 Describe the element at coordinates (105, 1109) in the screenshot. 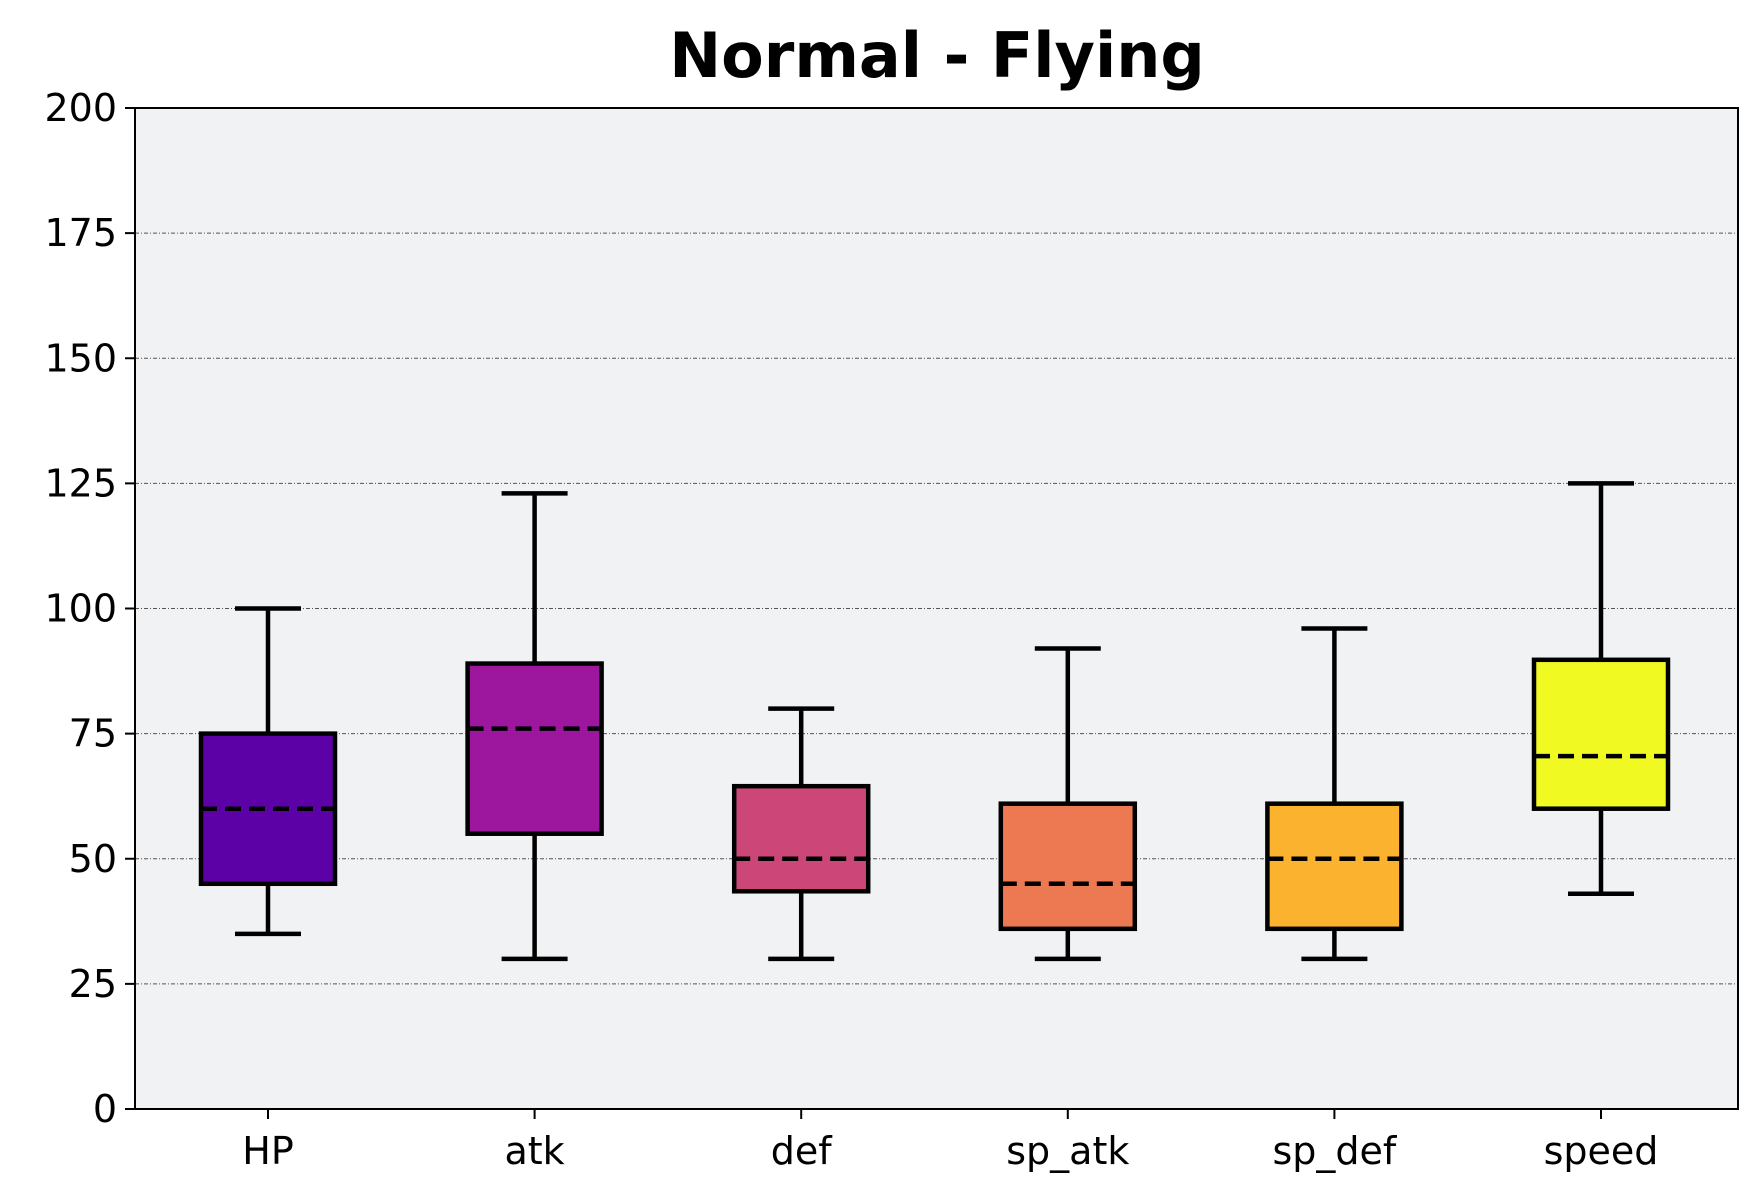

I see `y-tick-label: 0` at that location.